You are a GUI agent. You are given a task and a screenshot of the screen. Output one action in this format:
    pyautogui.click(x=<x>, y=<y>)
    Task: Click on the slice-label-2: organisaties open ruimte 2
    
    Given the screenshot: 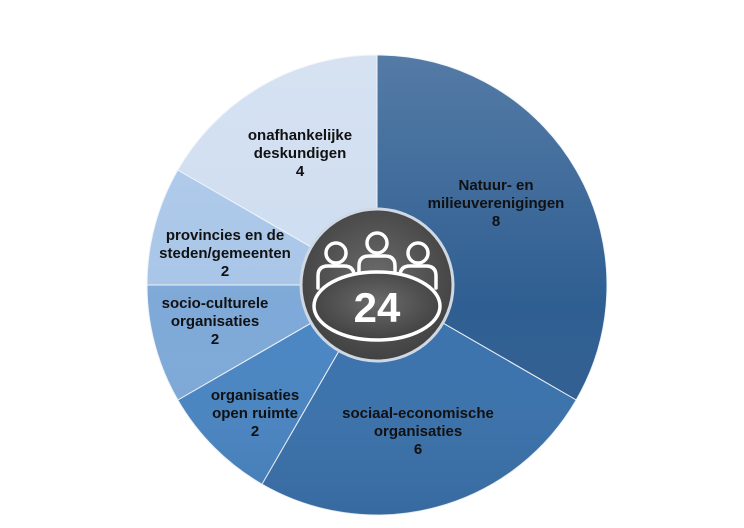 What is the action you would take?
    pyautogui.click(x=255, y=413)
    